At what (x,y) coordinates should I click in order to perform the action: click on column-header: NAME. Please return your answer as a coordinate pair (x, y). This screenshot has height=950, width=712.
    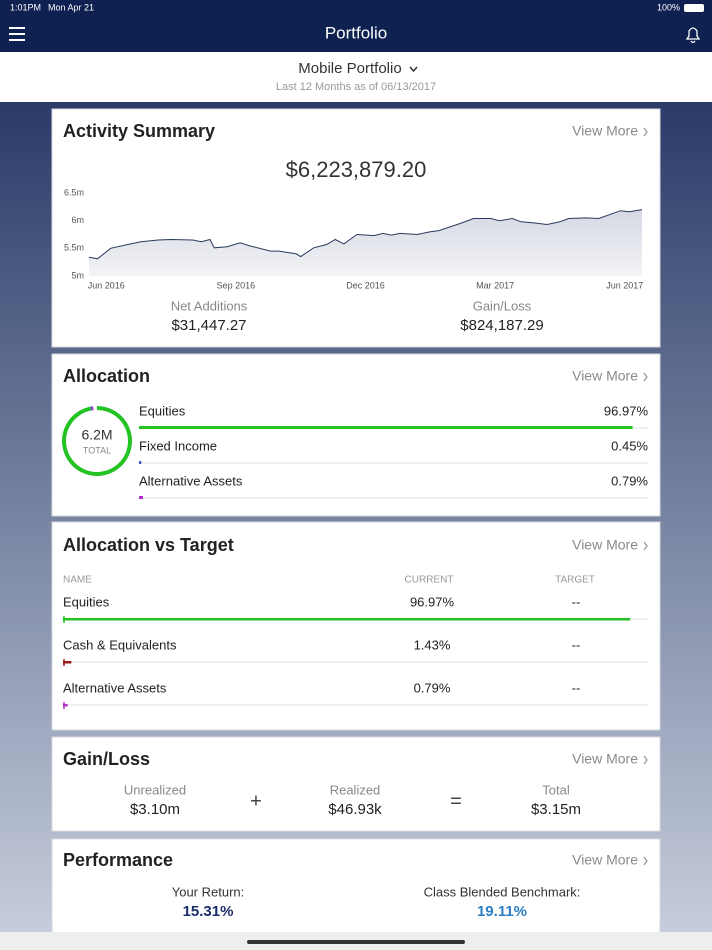
    Looking at the image, I should click on (77, 580).